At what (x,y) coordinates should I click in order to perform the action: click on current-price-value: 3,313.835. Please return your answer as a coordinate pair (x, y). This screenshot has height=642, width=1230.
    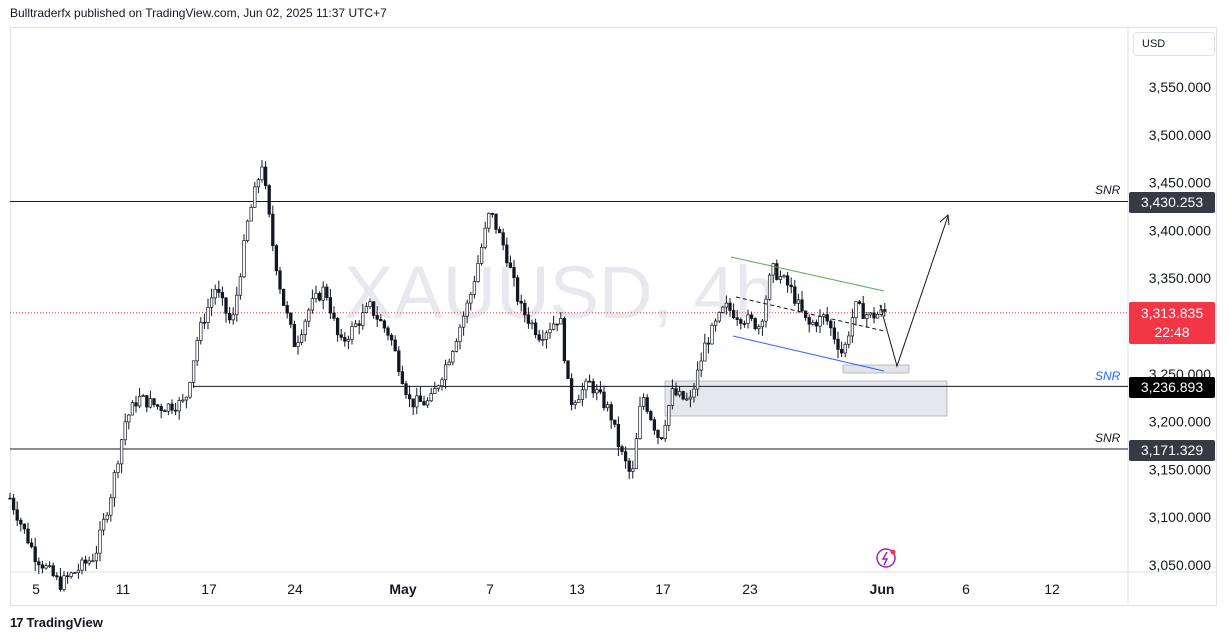
    Looking at the image, I should click on (1172, 313).